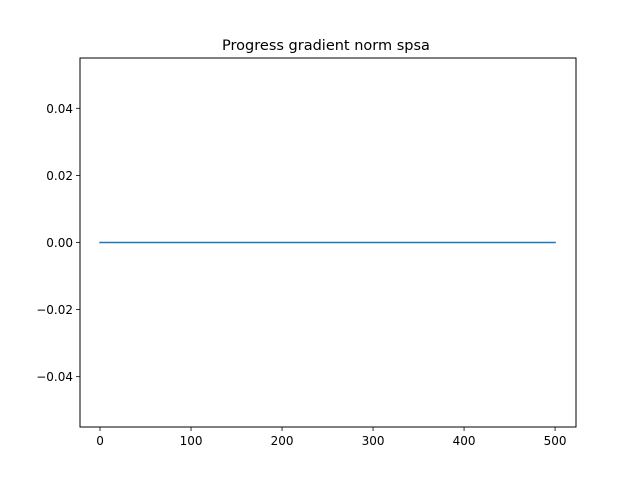  I want to click on y-tick-label: 0.02, so click(59, 176).